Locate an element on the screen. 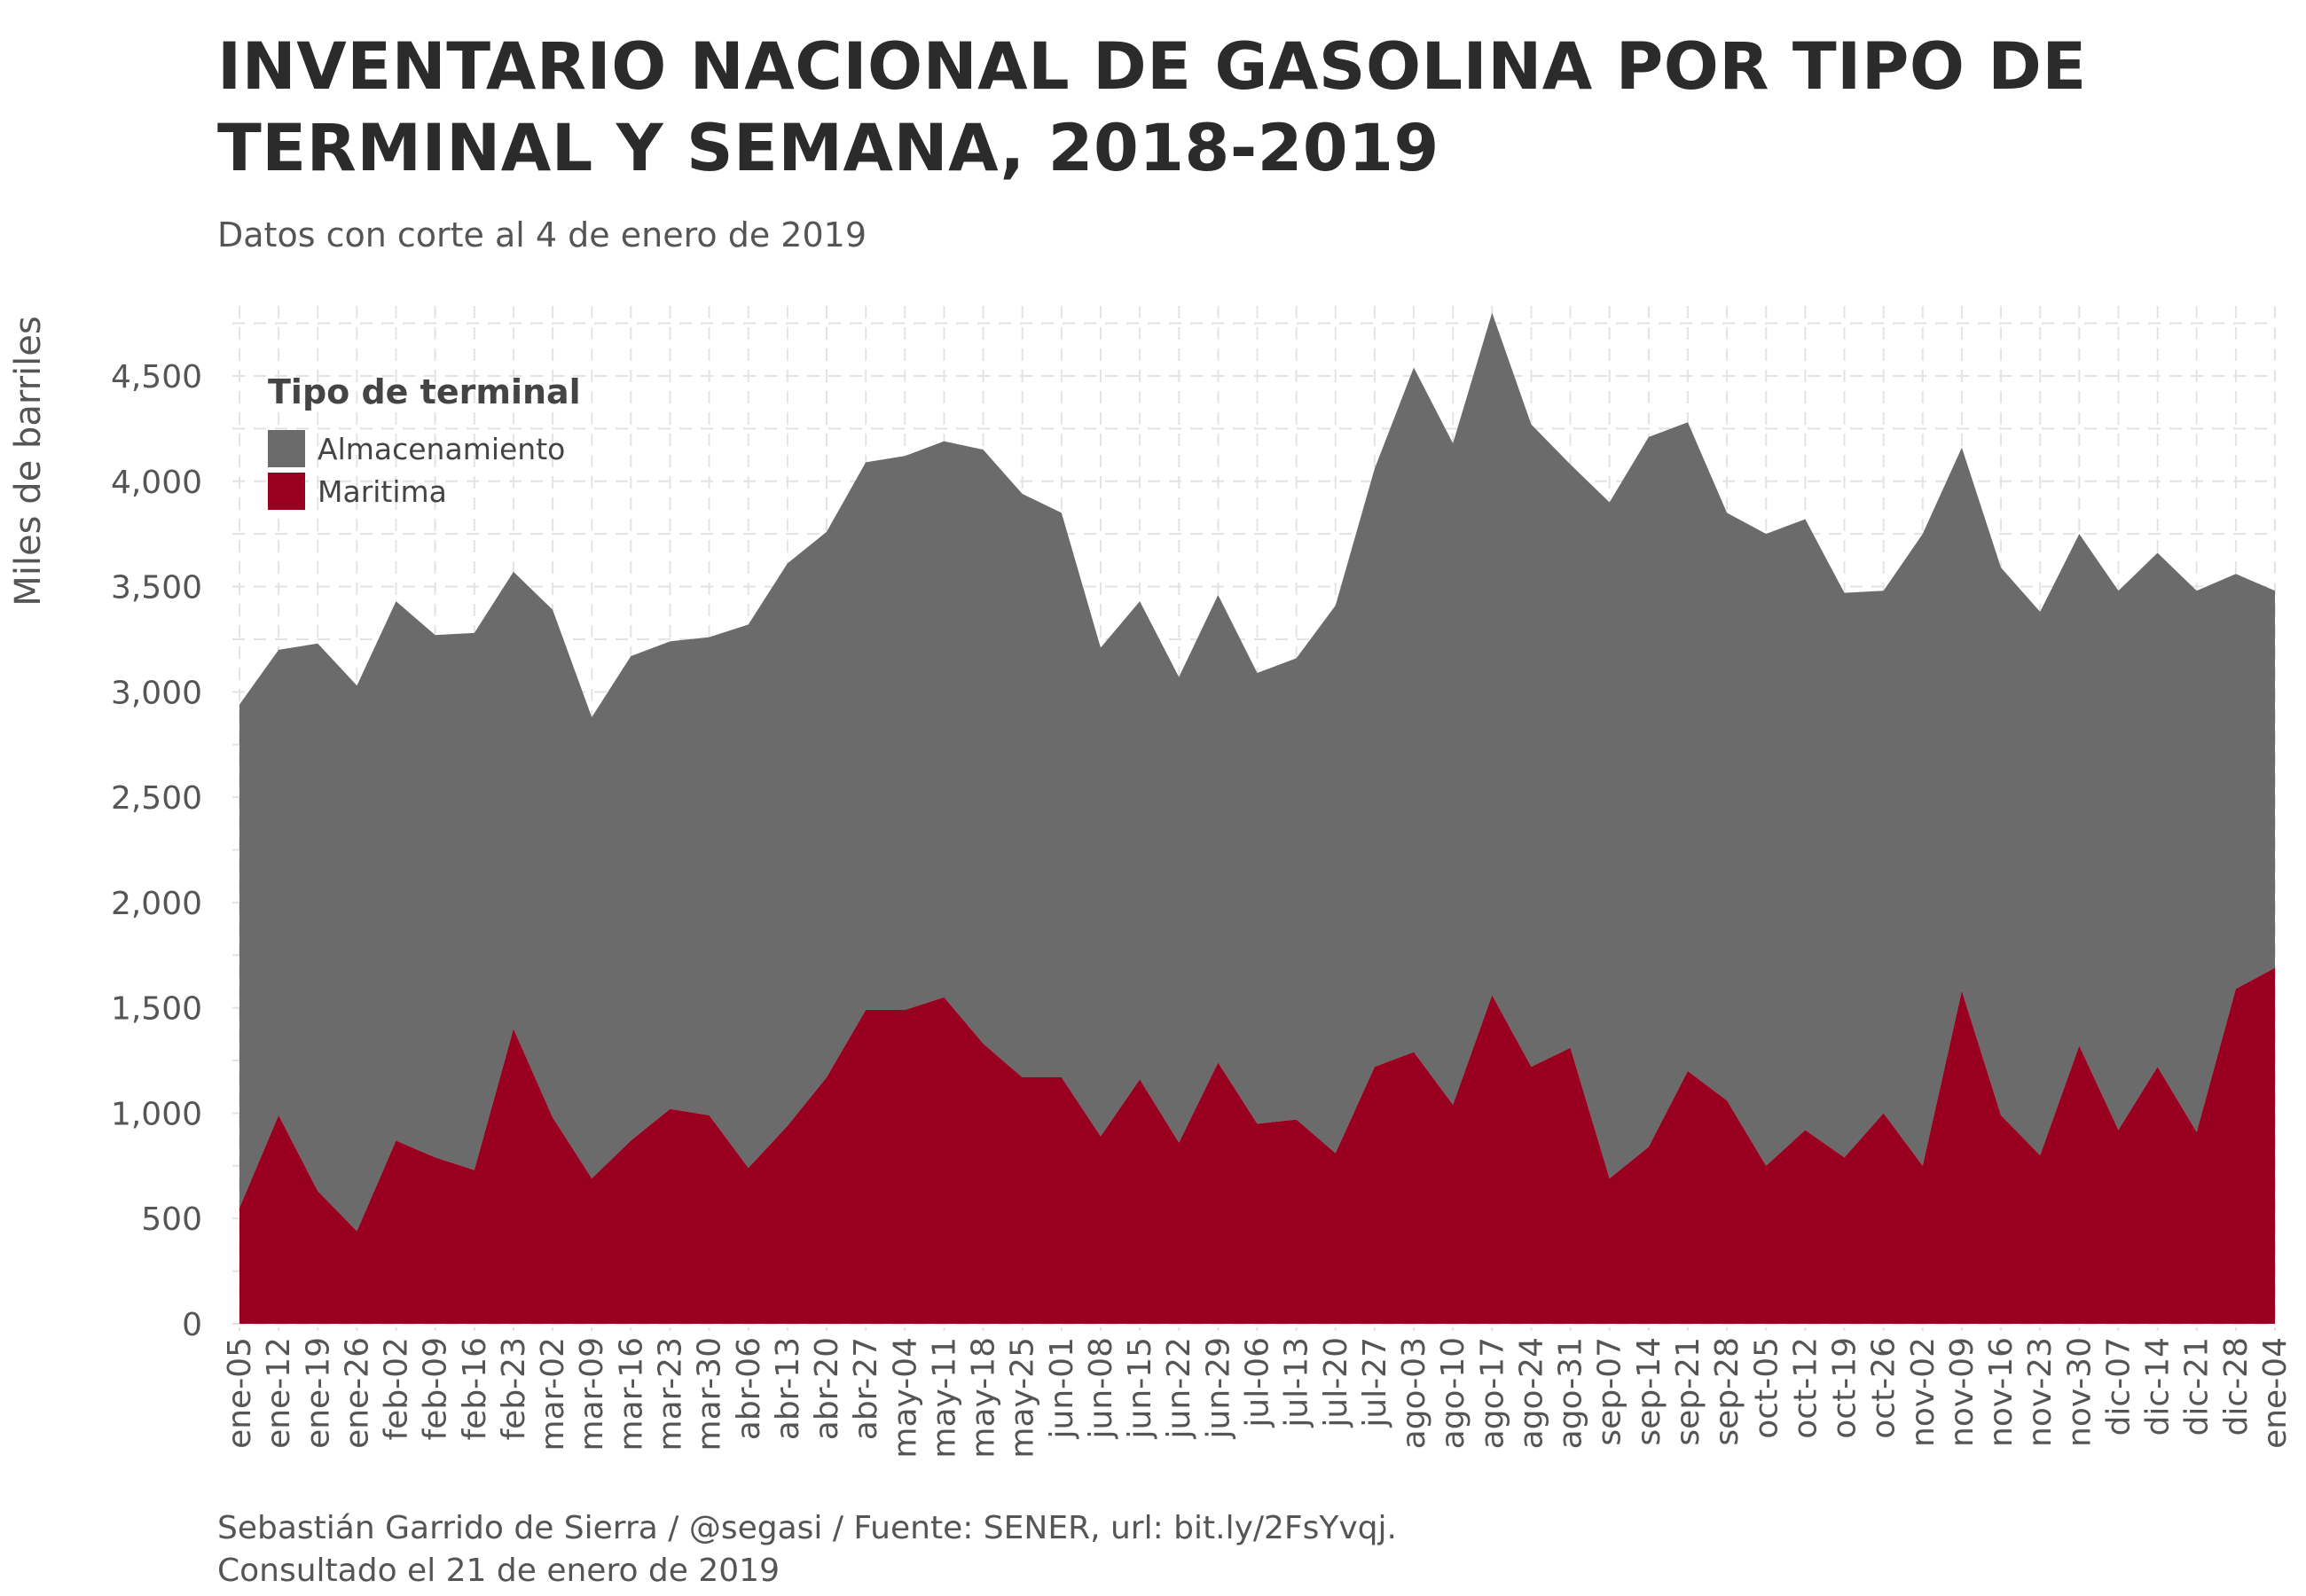 Image resolution: width=2306 pixels, height=1596 pixels. x-tick-label: sep-14 is located at coordinates (1649, 1391).